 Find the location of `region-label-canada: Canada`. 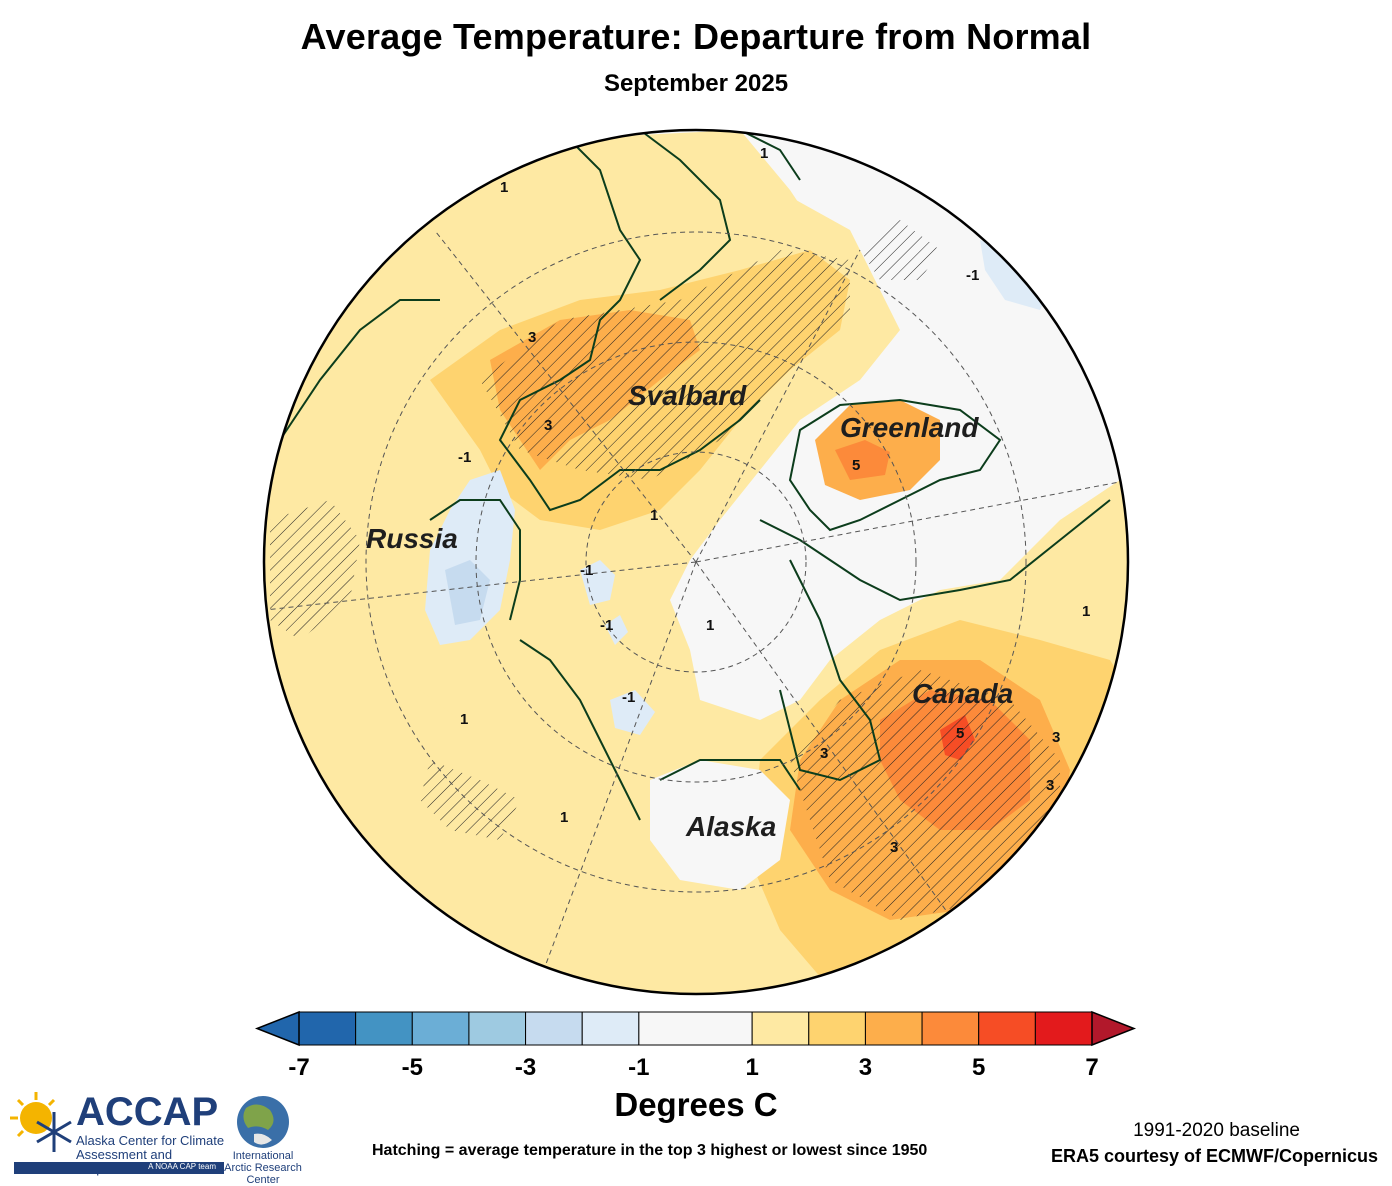

region-label-canada: Canada is located at coordinates (962, 693).